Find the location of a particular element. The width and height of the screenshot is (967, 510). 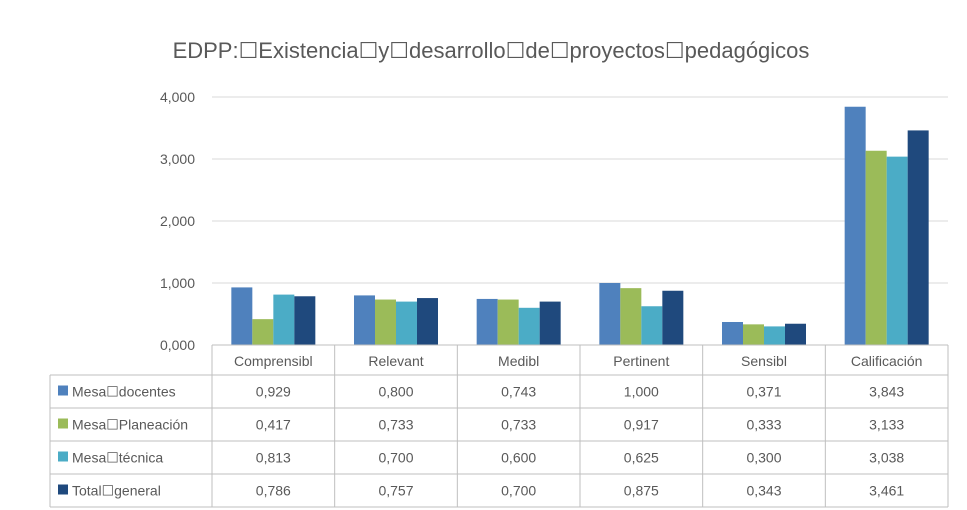

data-label: 3,038 is located at coordinates (886, 458).